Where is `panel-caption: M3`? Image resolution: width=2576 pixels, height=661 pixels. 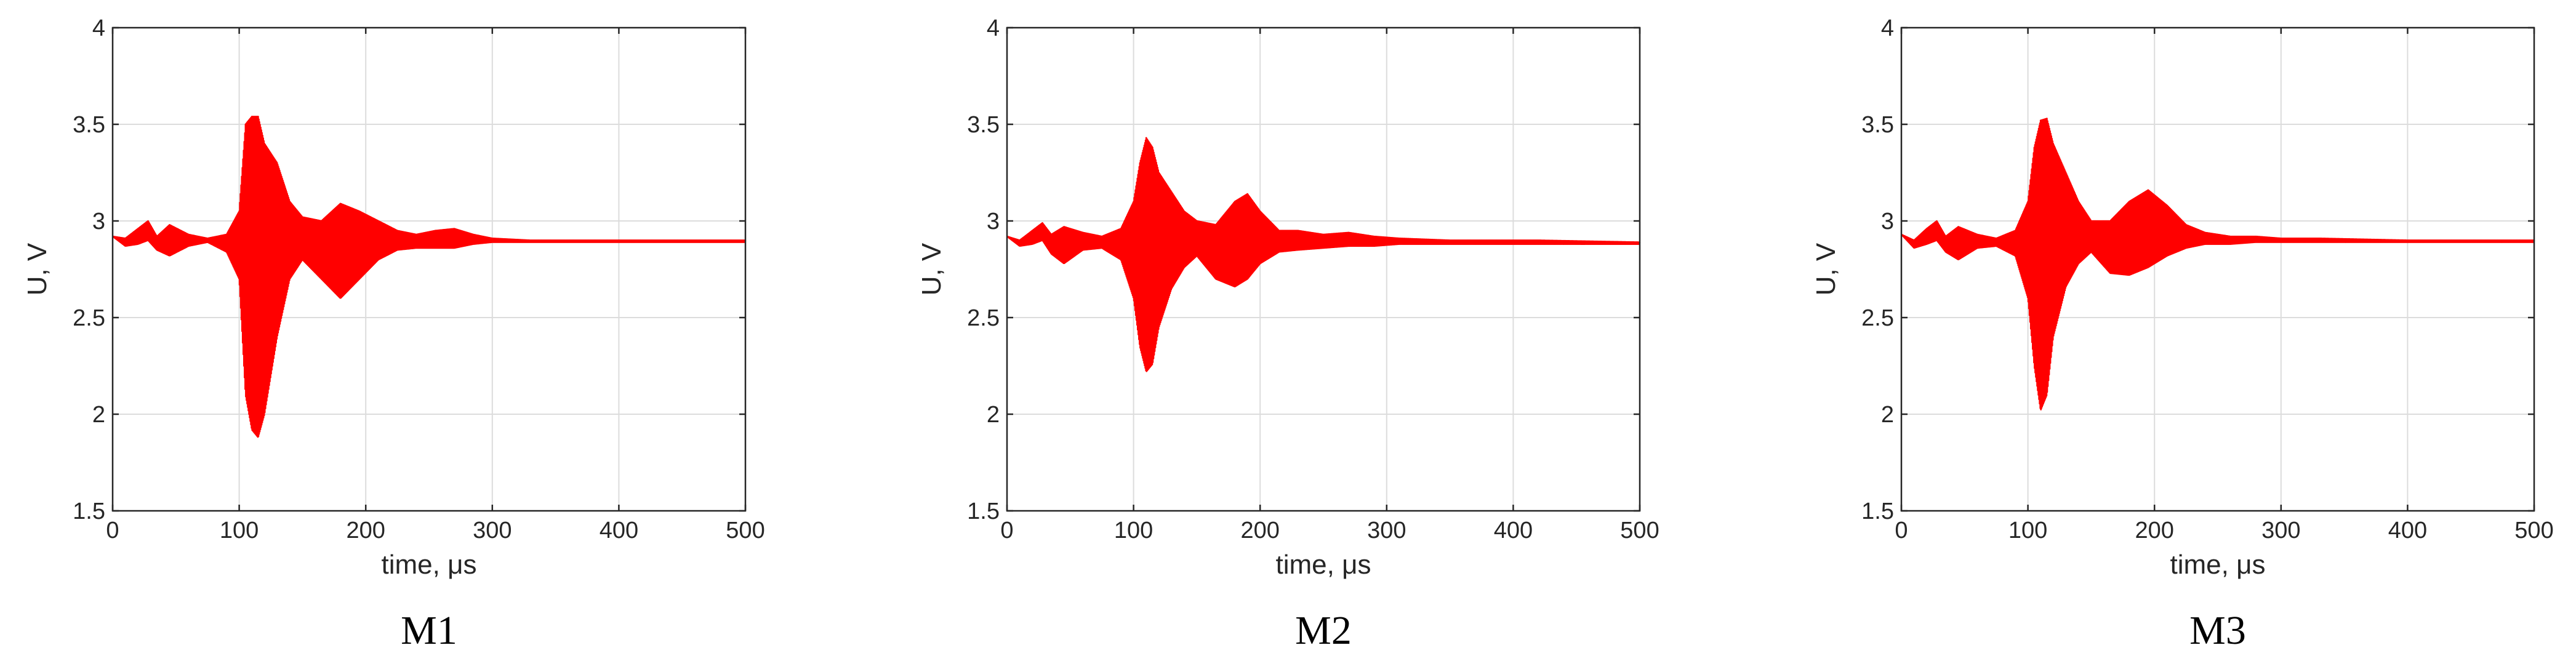 panel-caption: M3 is located at coordinates (2217, 631).